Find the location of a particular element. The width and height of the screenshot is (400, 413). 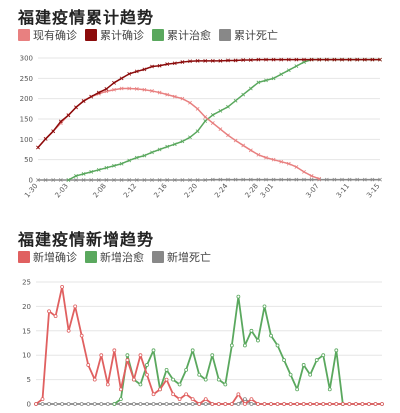

legend-item-cumulative-confirmed: 累计确诊 is located at coordinates (114, 35).